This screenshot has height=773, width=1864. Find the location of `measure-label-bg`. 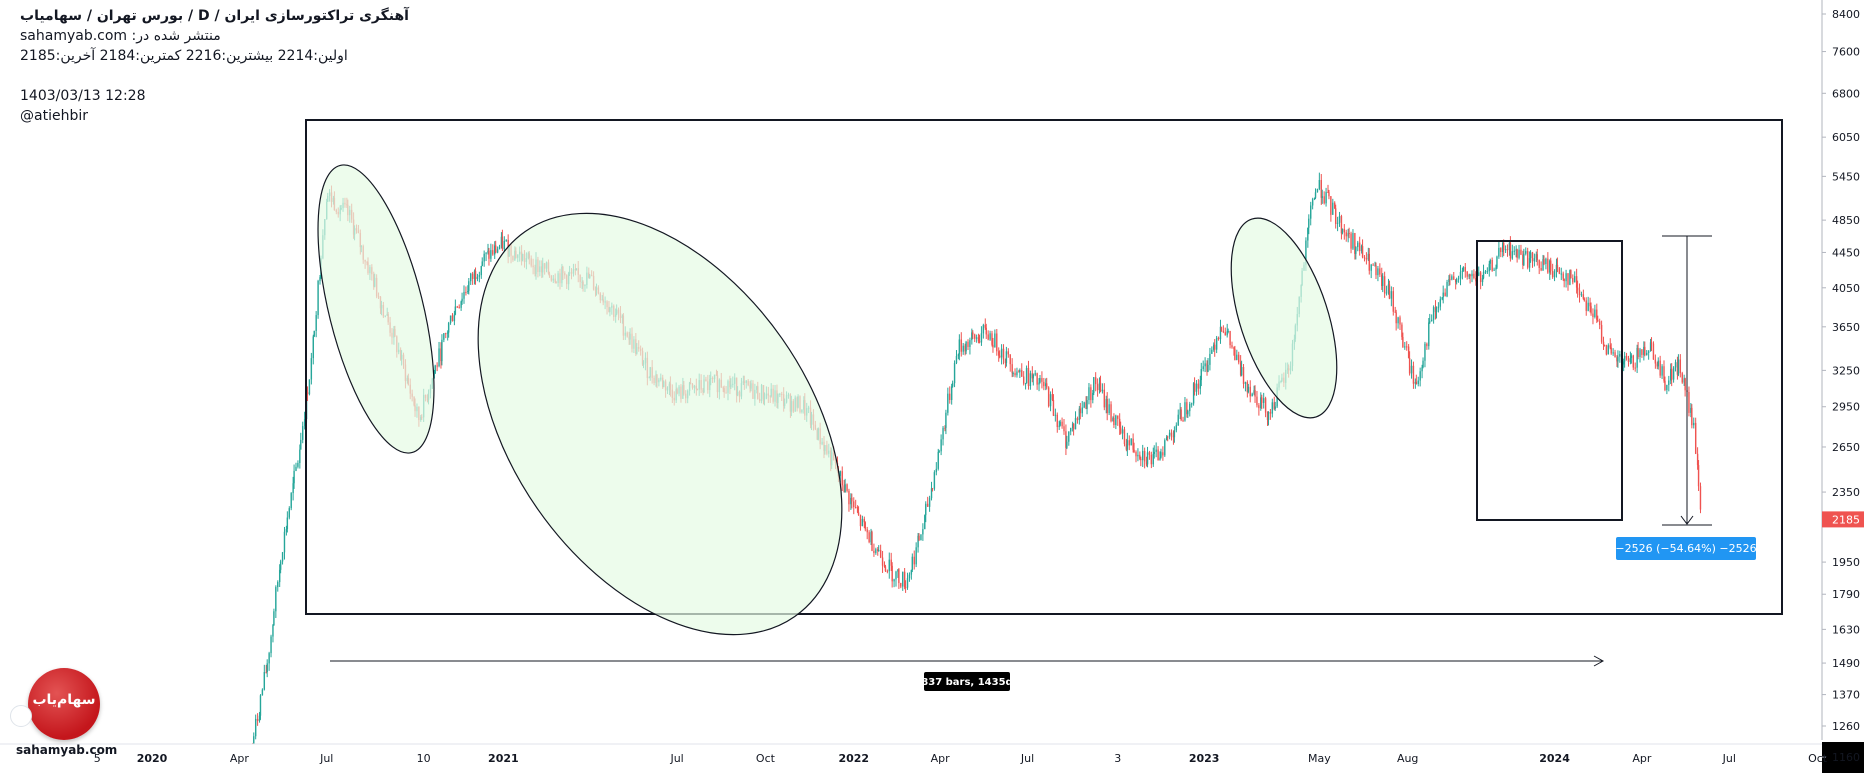

measure-label-bg is located at coordinates (1686, 548).